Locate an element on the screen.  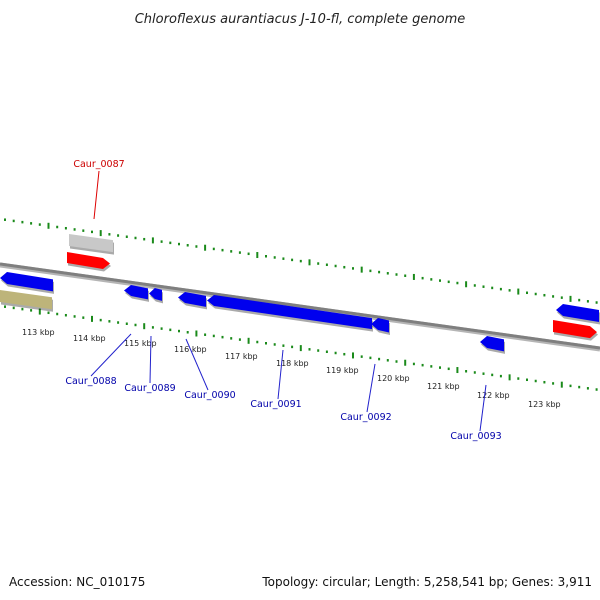
reverse-gene-caur0090 is located at coordinates (192, 299).